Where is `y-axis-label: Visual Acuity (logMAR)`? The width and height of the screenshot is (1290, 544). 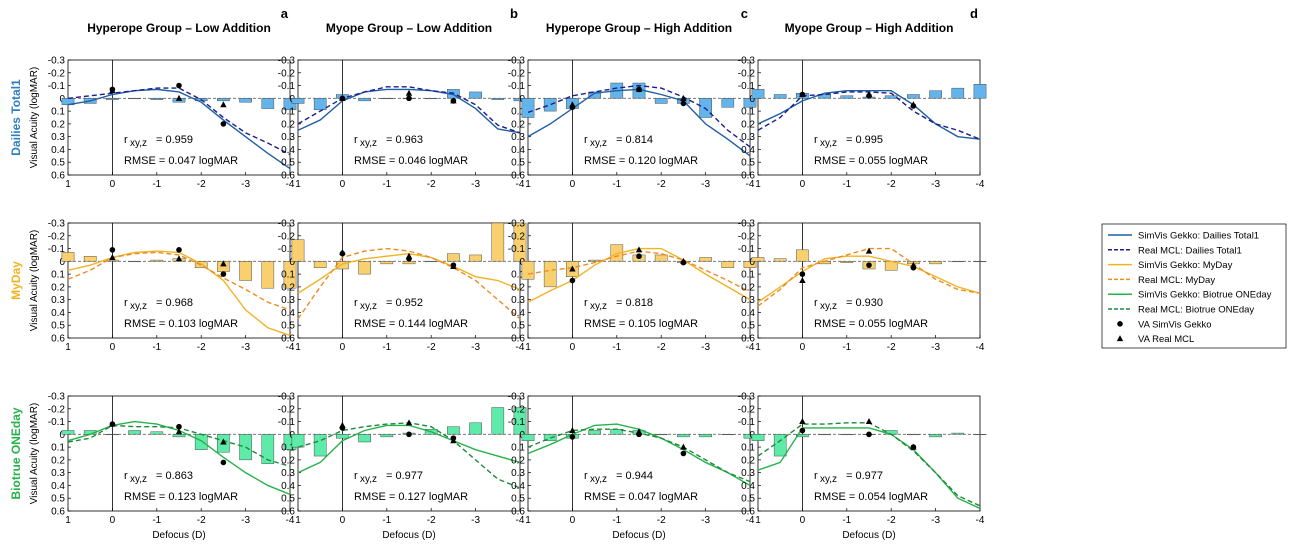
y-axis-label: Visual Acuity (logMAR) is located at coordinates (34, 281).